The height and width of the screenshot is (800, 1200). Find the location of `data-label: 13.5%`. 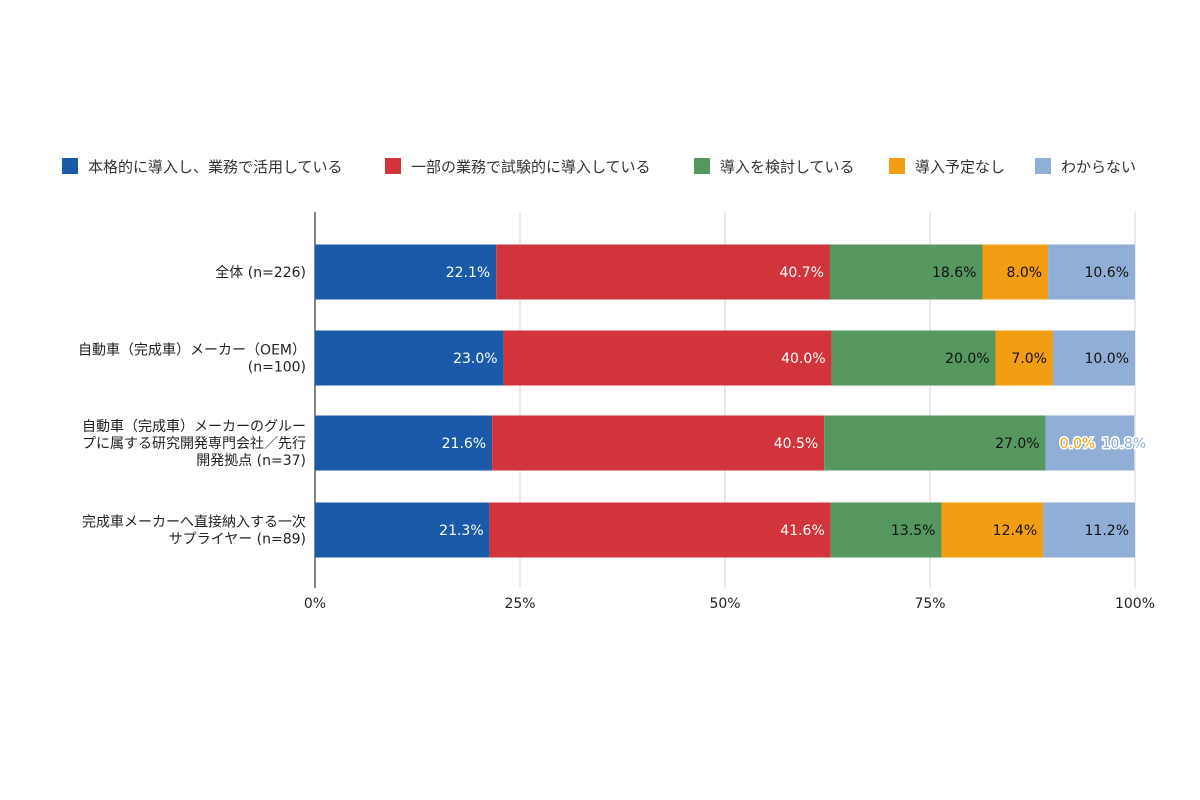

data-label: 13.5% is located at coordinates (913, 531).